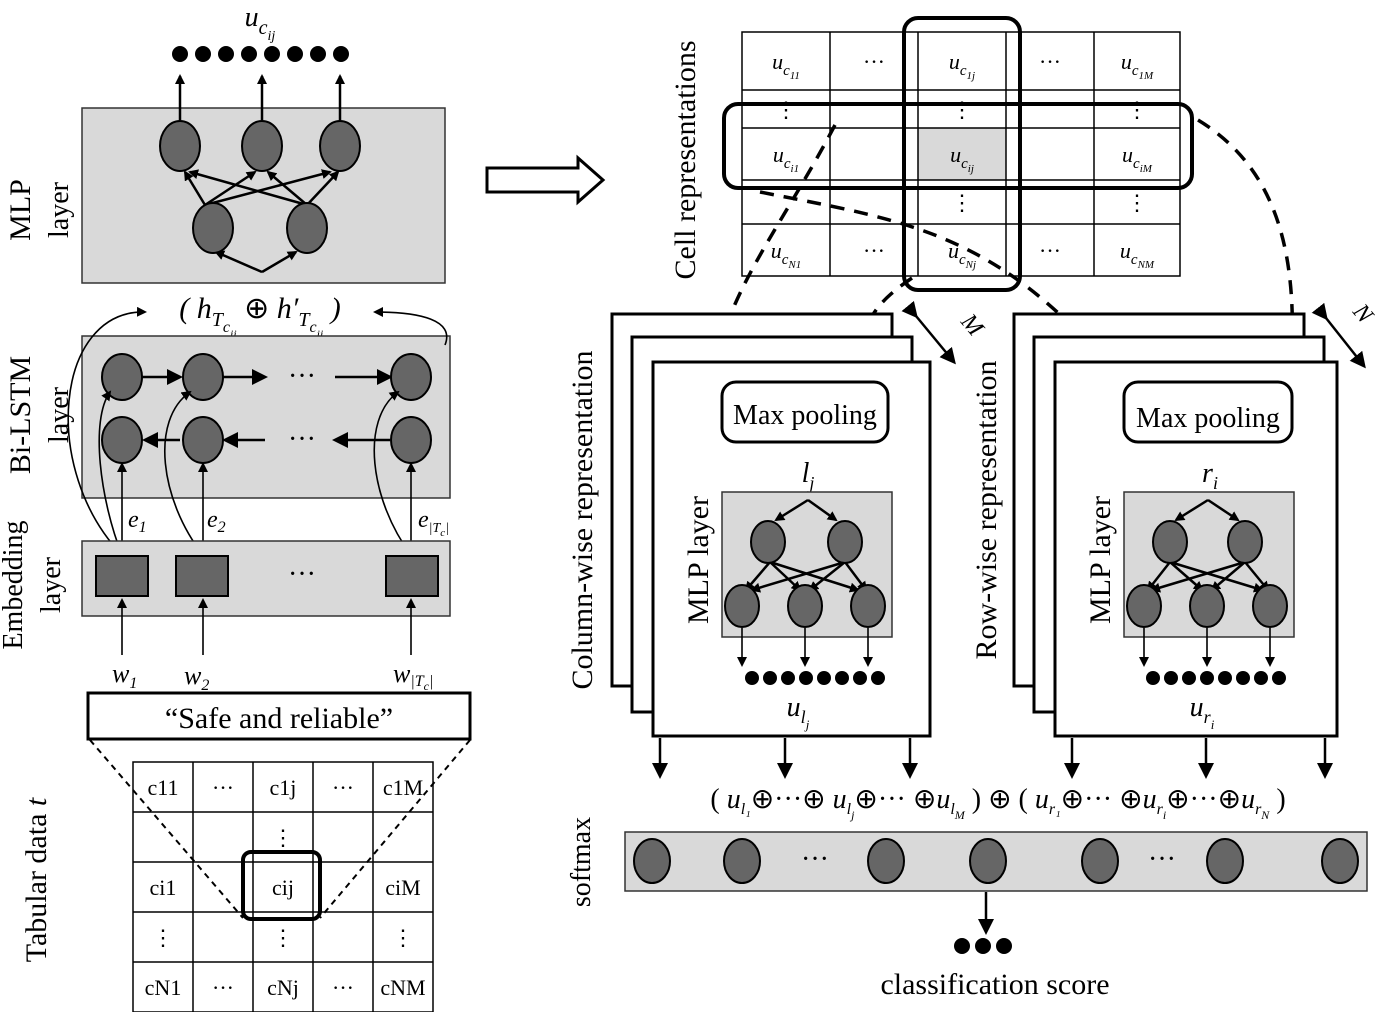 This screenshot has width=1381, height=1012. I want to click on n-label: N, so click(1363, 313).